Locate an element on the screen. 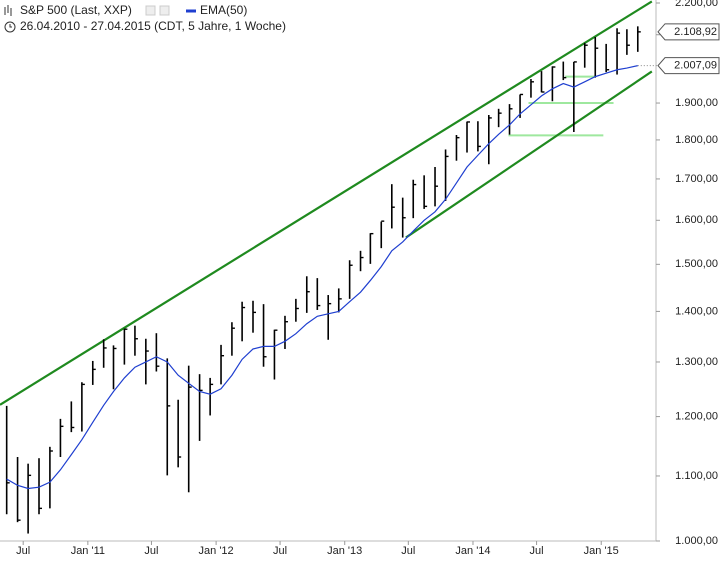 This screenshot has height=563, width=721. trend-line is located at coordinates (529, 154).